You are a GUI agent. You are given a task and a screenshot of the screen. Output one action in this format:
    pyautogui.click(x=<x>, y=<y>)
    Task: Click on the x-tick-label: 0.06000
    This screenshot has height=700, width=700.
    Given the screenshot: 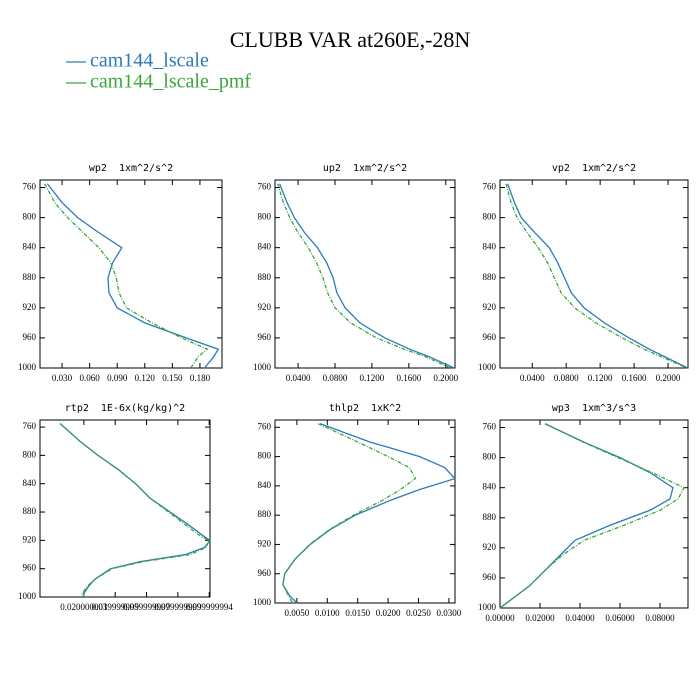 What is the action you would take?
    pyautogui.click(x=620, y=618)
    